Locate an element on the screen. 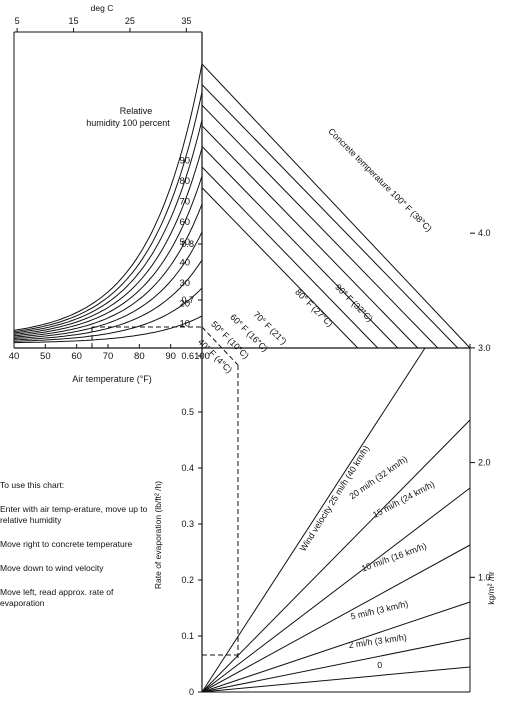 The height and width of the screenshot is (708, 512). humidity-curve-label: 90 is located at coordinates (184, 161).